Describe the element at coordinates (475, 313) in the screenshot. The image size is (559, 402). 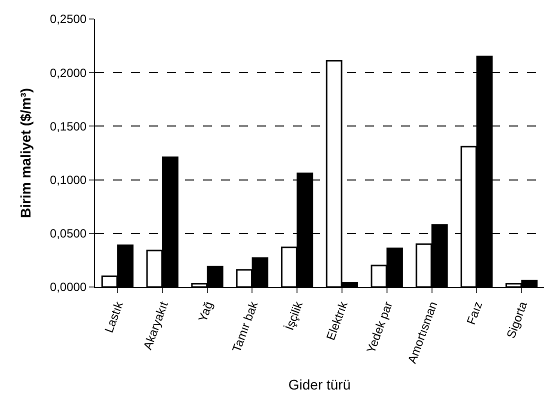
I see `x-tick-label: Faız` at that location.